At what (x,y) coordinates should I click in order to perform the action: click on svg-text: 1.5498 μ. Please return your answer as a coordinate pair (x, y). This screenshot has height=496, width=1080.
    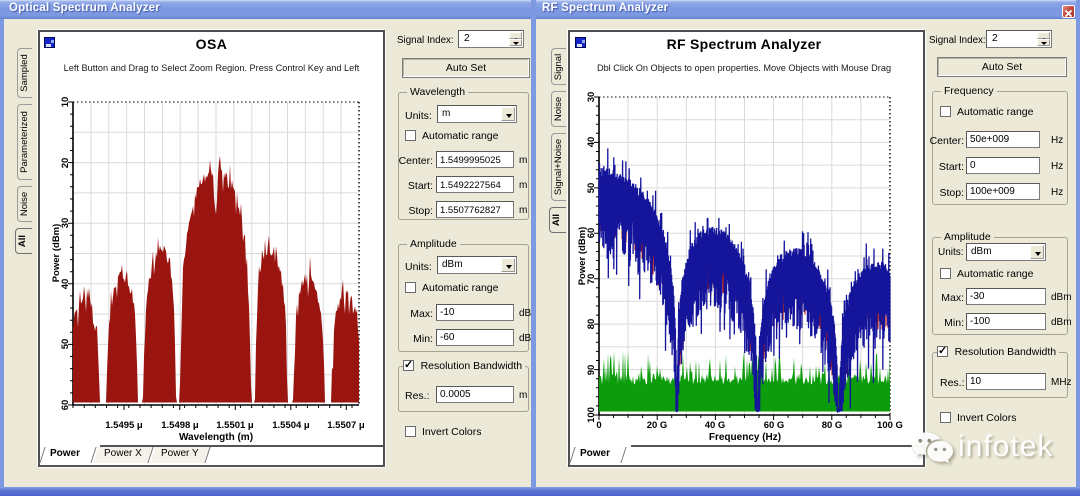
    Looking at the image, I should click on (180, 425).